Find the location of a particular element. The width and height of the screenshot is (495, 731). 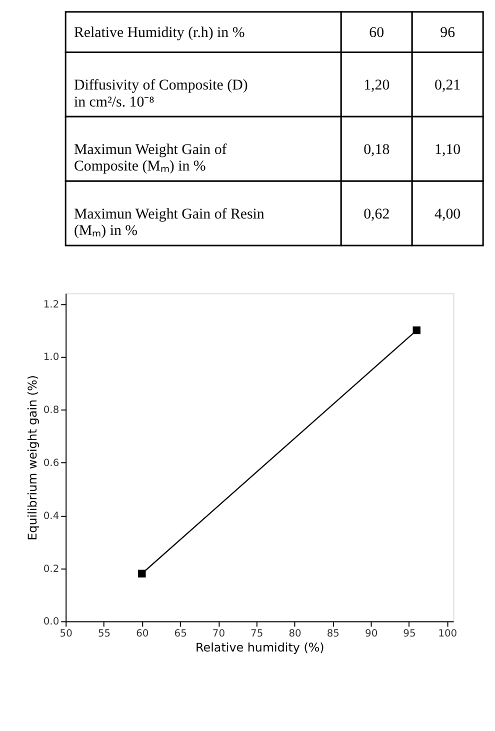

text: 1,20 is located at coordinates (377, 85).